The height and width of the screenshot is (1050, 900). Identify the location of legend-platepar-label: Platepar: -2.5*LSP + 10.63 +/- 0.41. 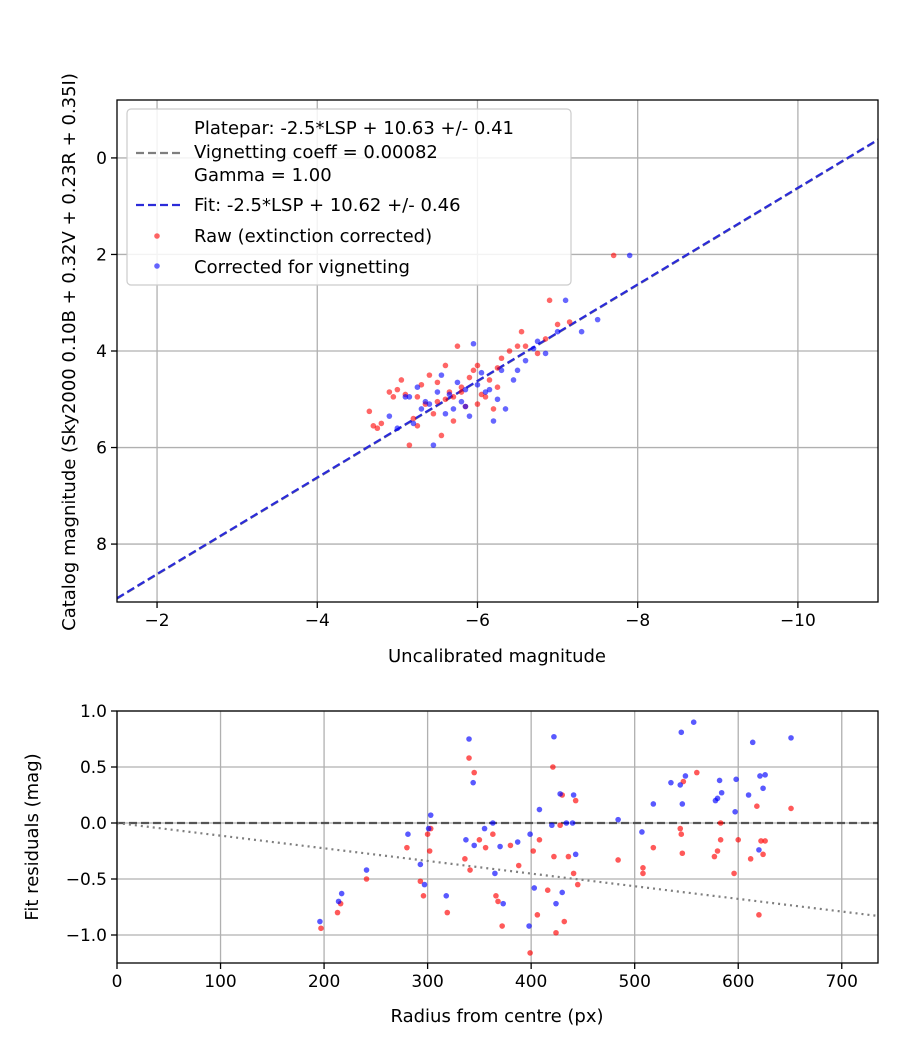
(354, 128).